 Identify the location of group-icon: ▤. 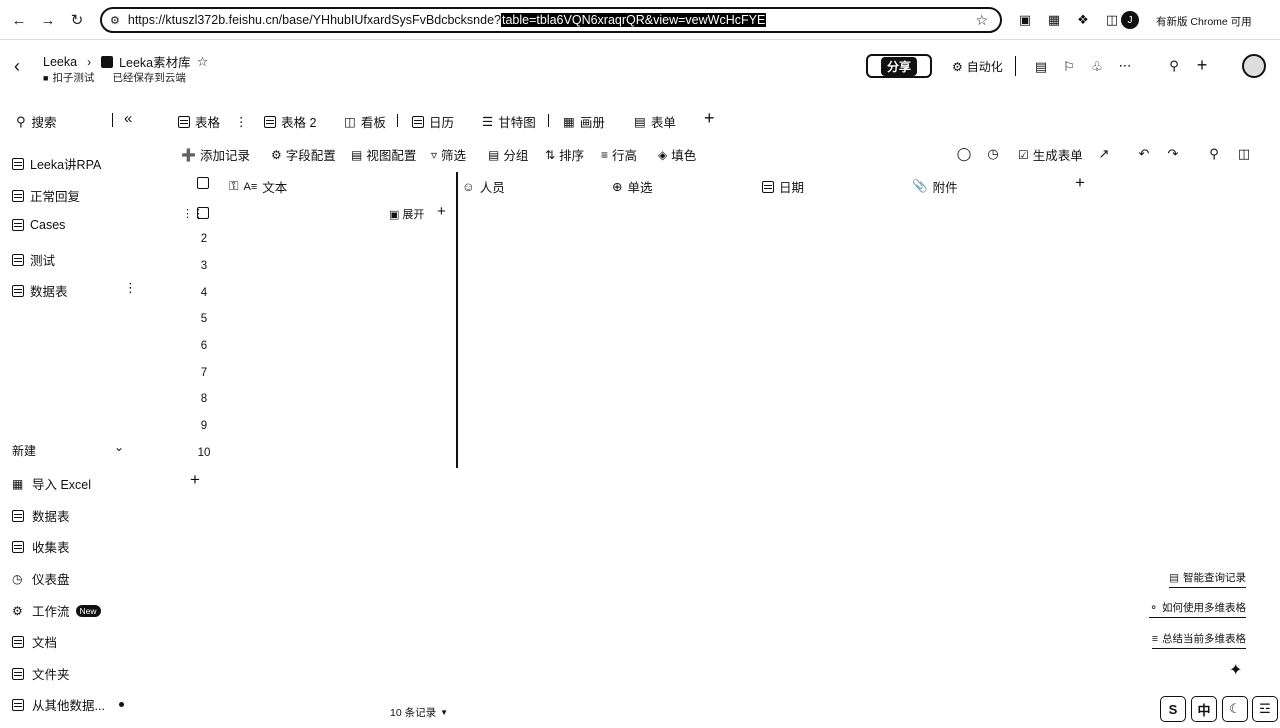
(494, 154).